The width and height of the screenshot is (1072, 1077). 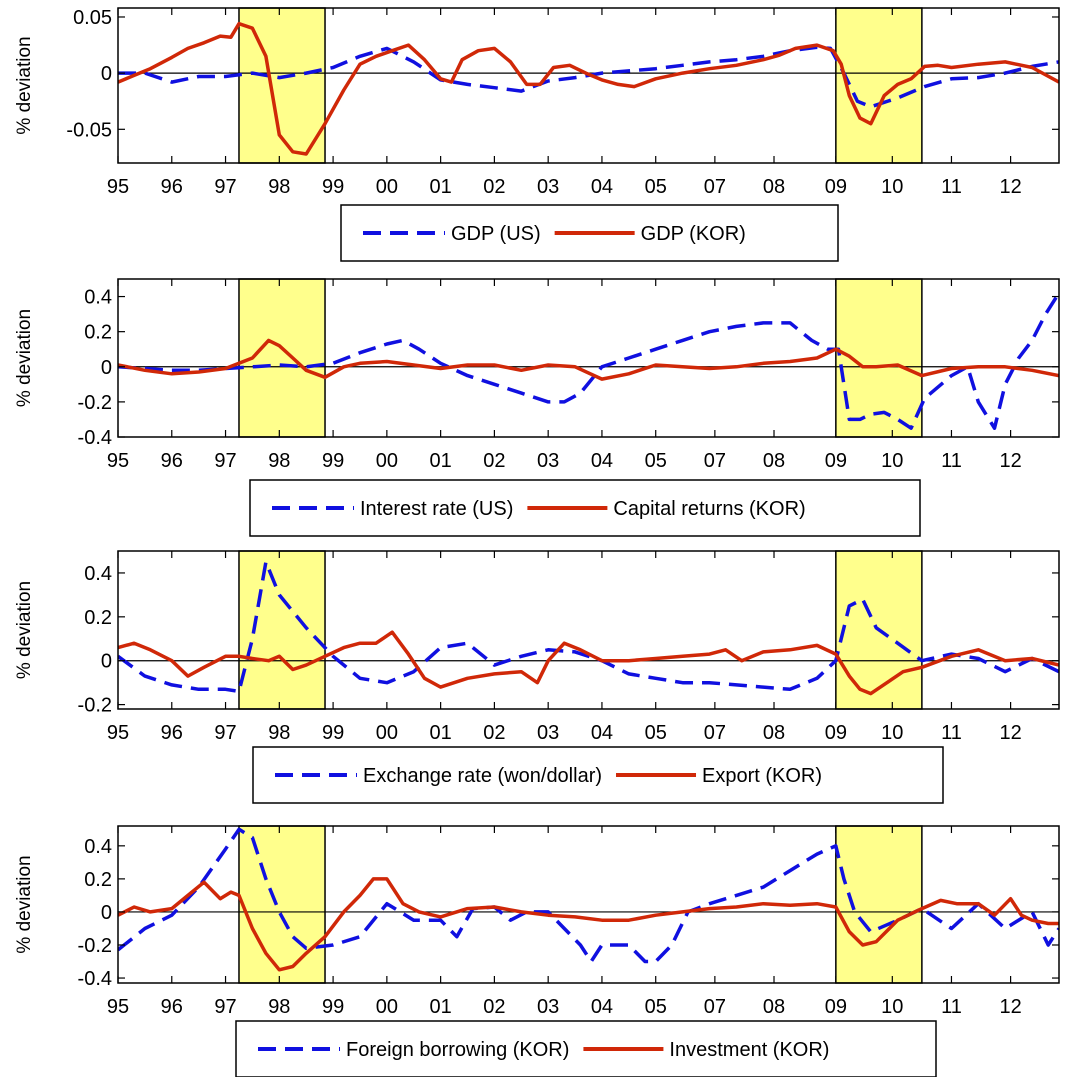 What do you see at coordinates (586, 1048) in the screenshot?
I see `legend: Foreign borrowing (KOR) Investment (KOR)` at bounding box center [586, 1048].